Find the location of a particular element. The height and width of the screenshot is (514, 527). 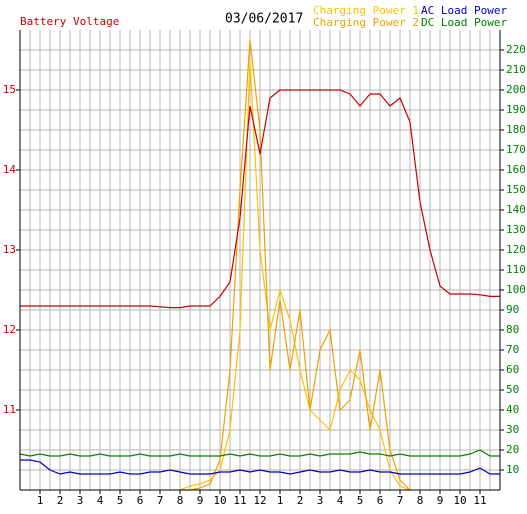

y-axis-label: Battery Voltage is located at coordinates (69, 21).